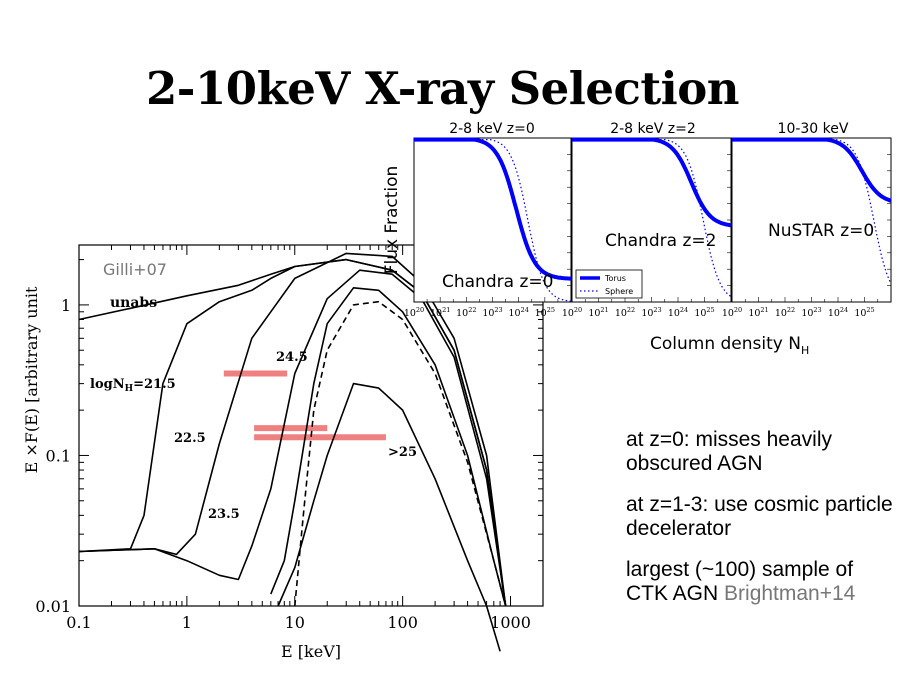  I want to click on label-gt25: >25, so click(402, 452).